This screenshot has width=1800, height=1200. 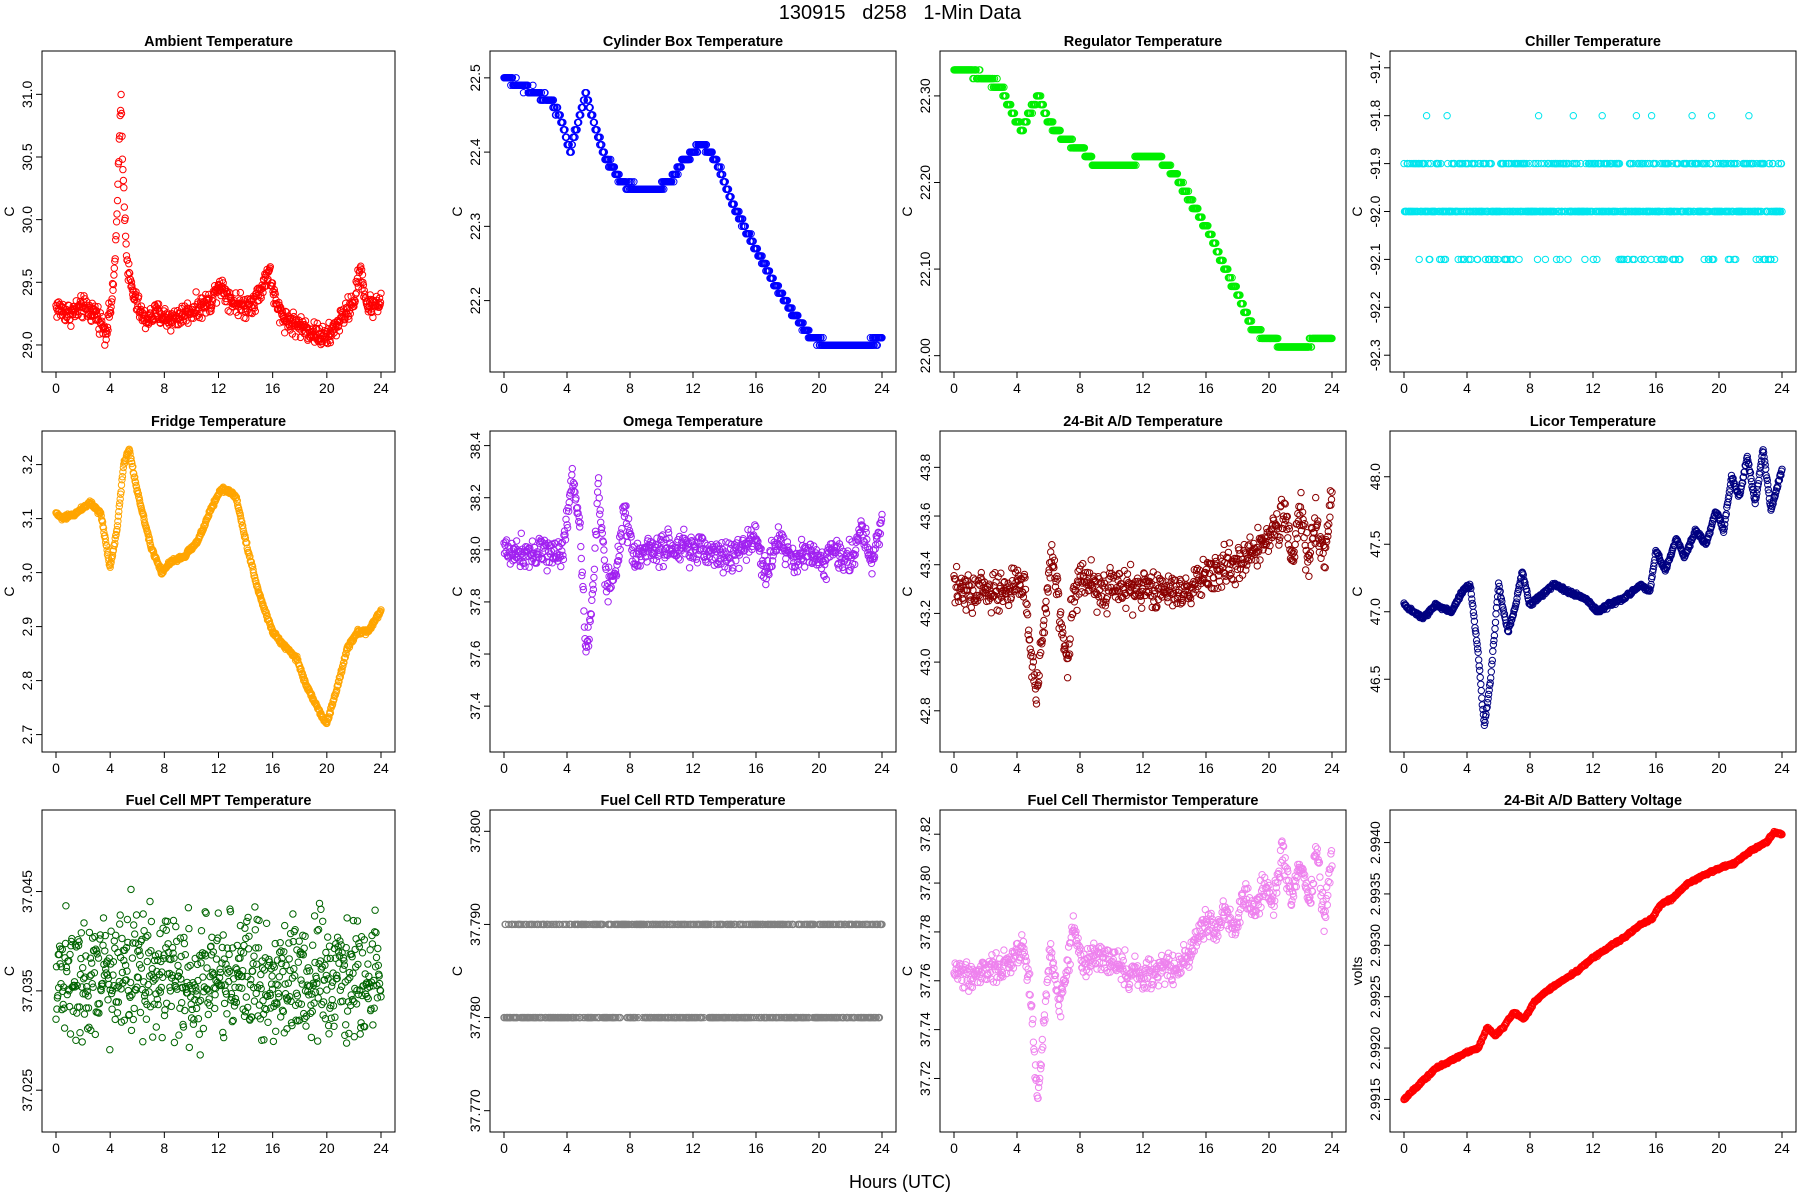 What do you see at coordinates (1357, 211) in the screenshot?
I see `y-axis-label: C` at bounding box center [1357, 211].